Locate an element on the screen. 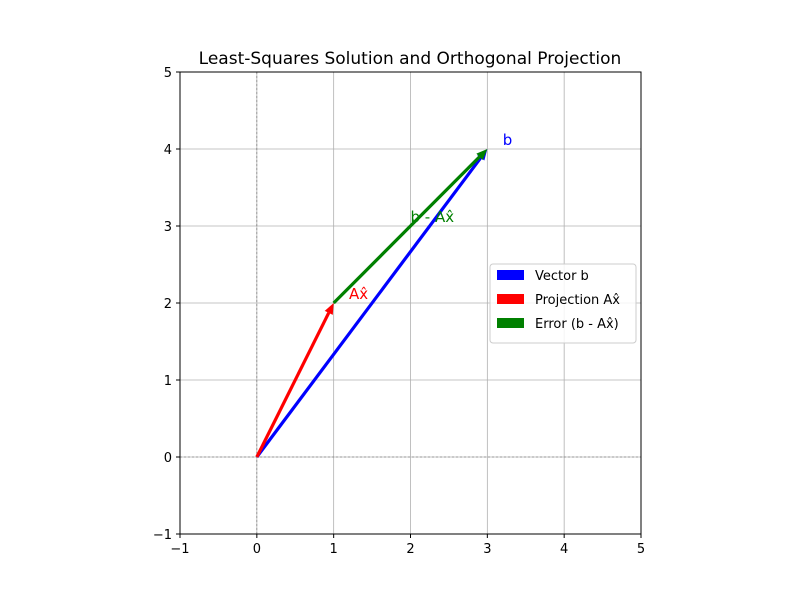 This screenshot has width=800, height=600. x-tick-label: 4 is located at coordinates (564, 549).